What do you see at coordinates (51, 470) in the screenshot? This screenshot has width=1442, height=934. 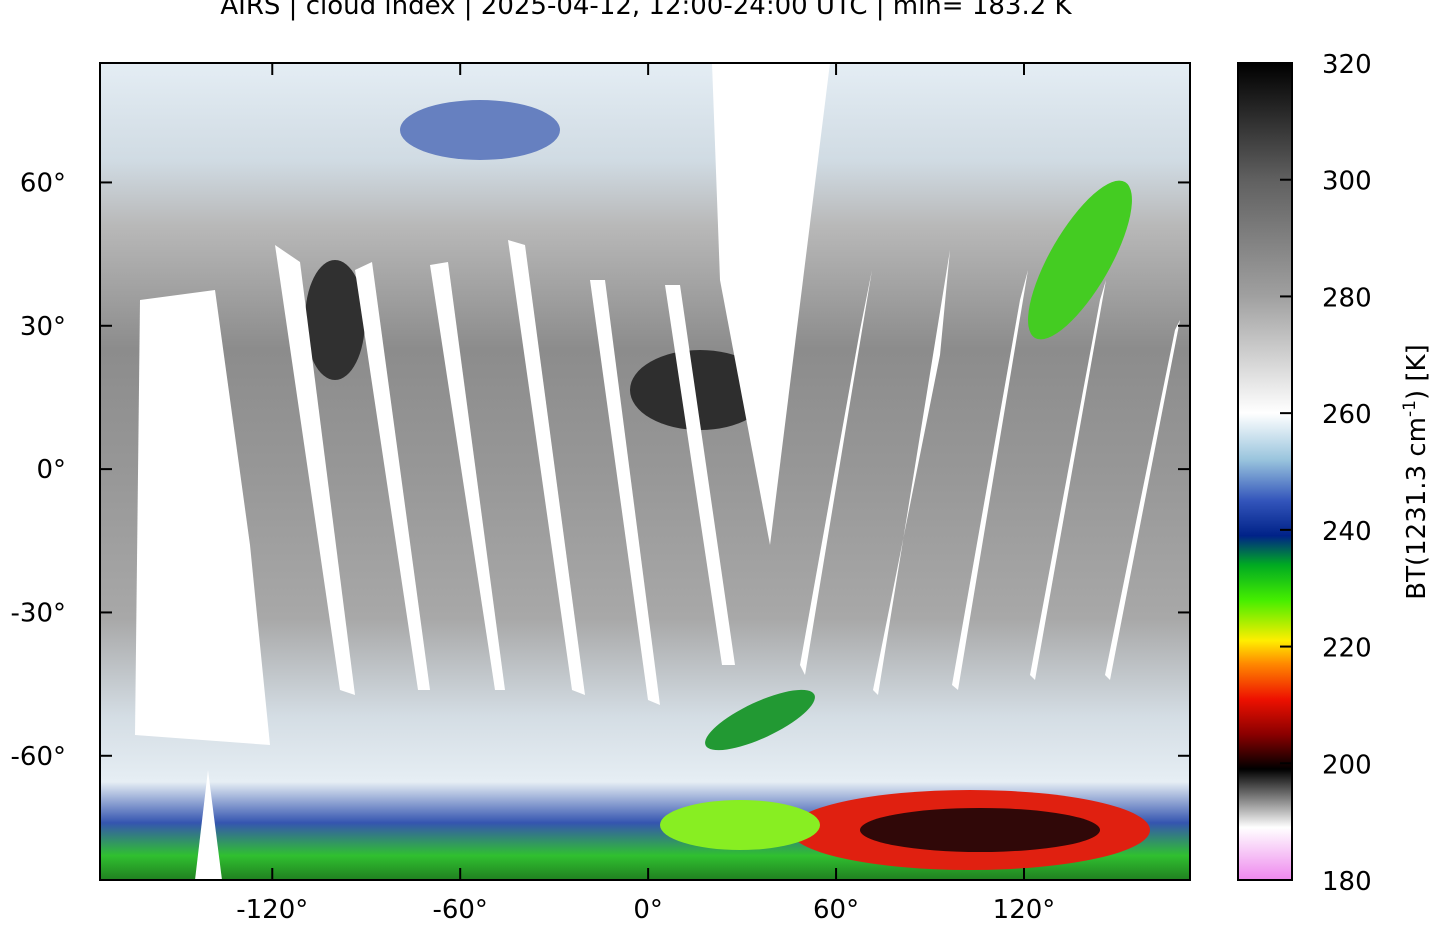 I see `y-tick-label: 0°` at bounding box center [51, 470].